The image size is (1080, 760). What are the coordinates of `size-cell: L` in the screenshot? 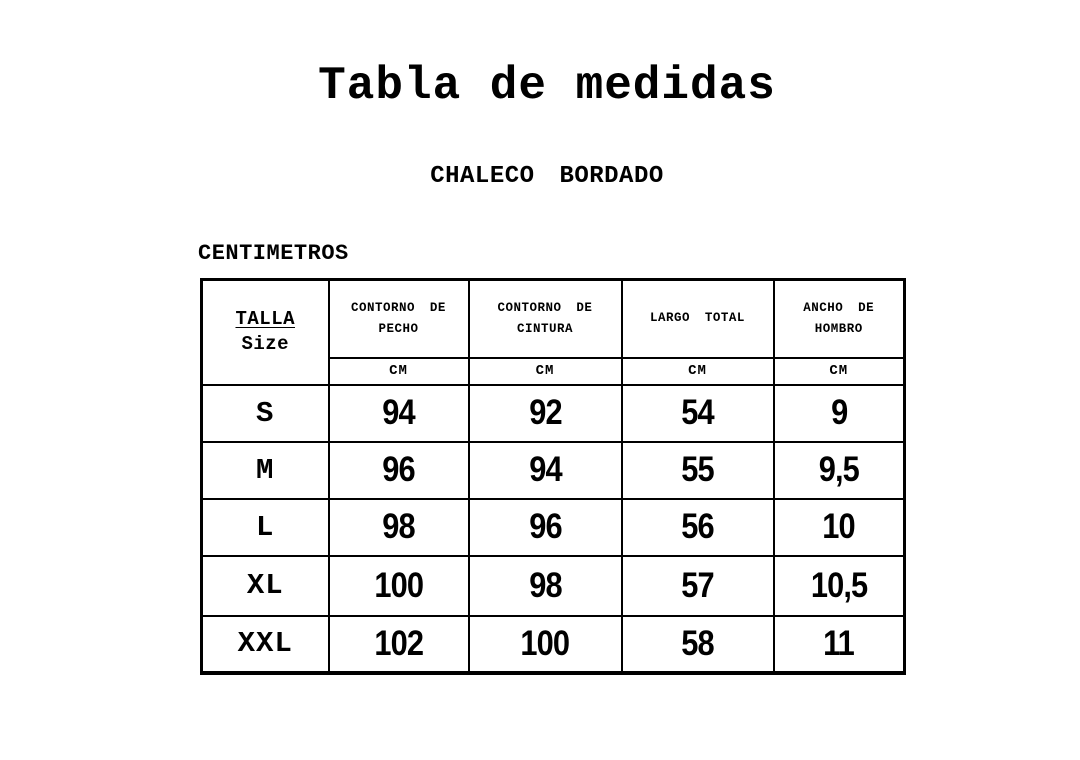 It's located at (265, 527).